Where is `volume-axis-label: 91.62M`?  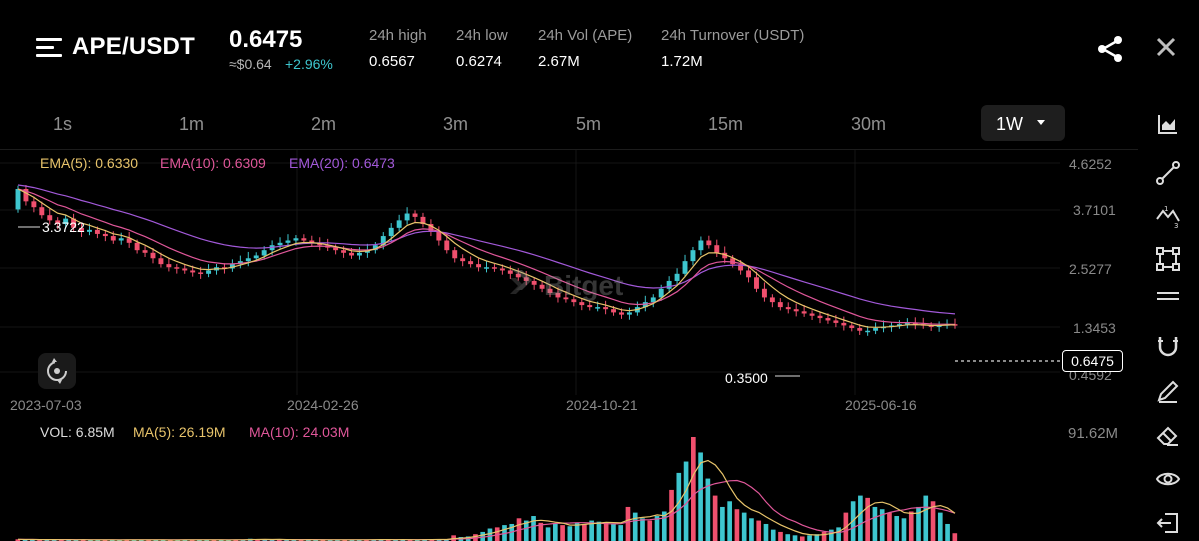
volume-axis-label: 91.62M is located at coordinates (1093, 433).